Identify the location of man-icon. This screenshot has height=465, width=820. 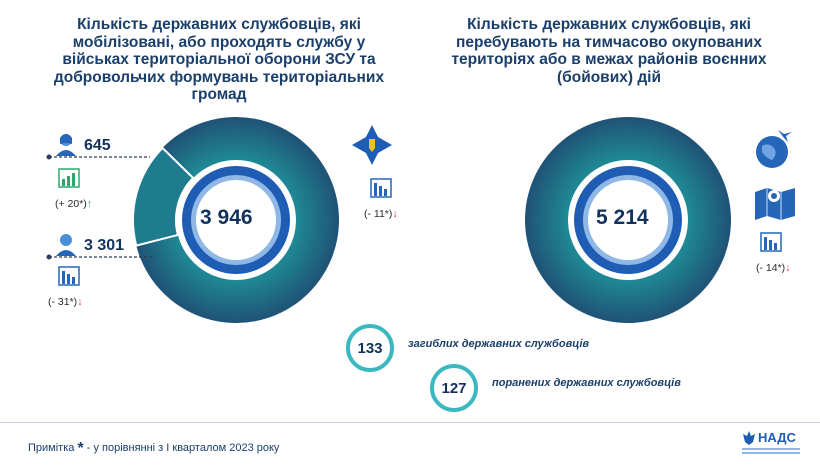
(66, 245).